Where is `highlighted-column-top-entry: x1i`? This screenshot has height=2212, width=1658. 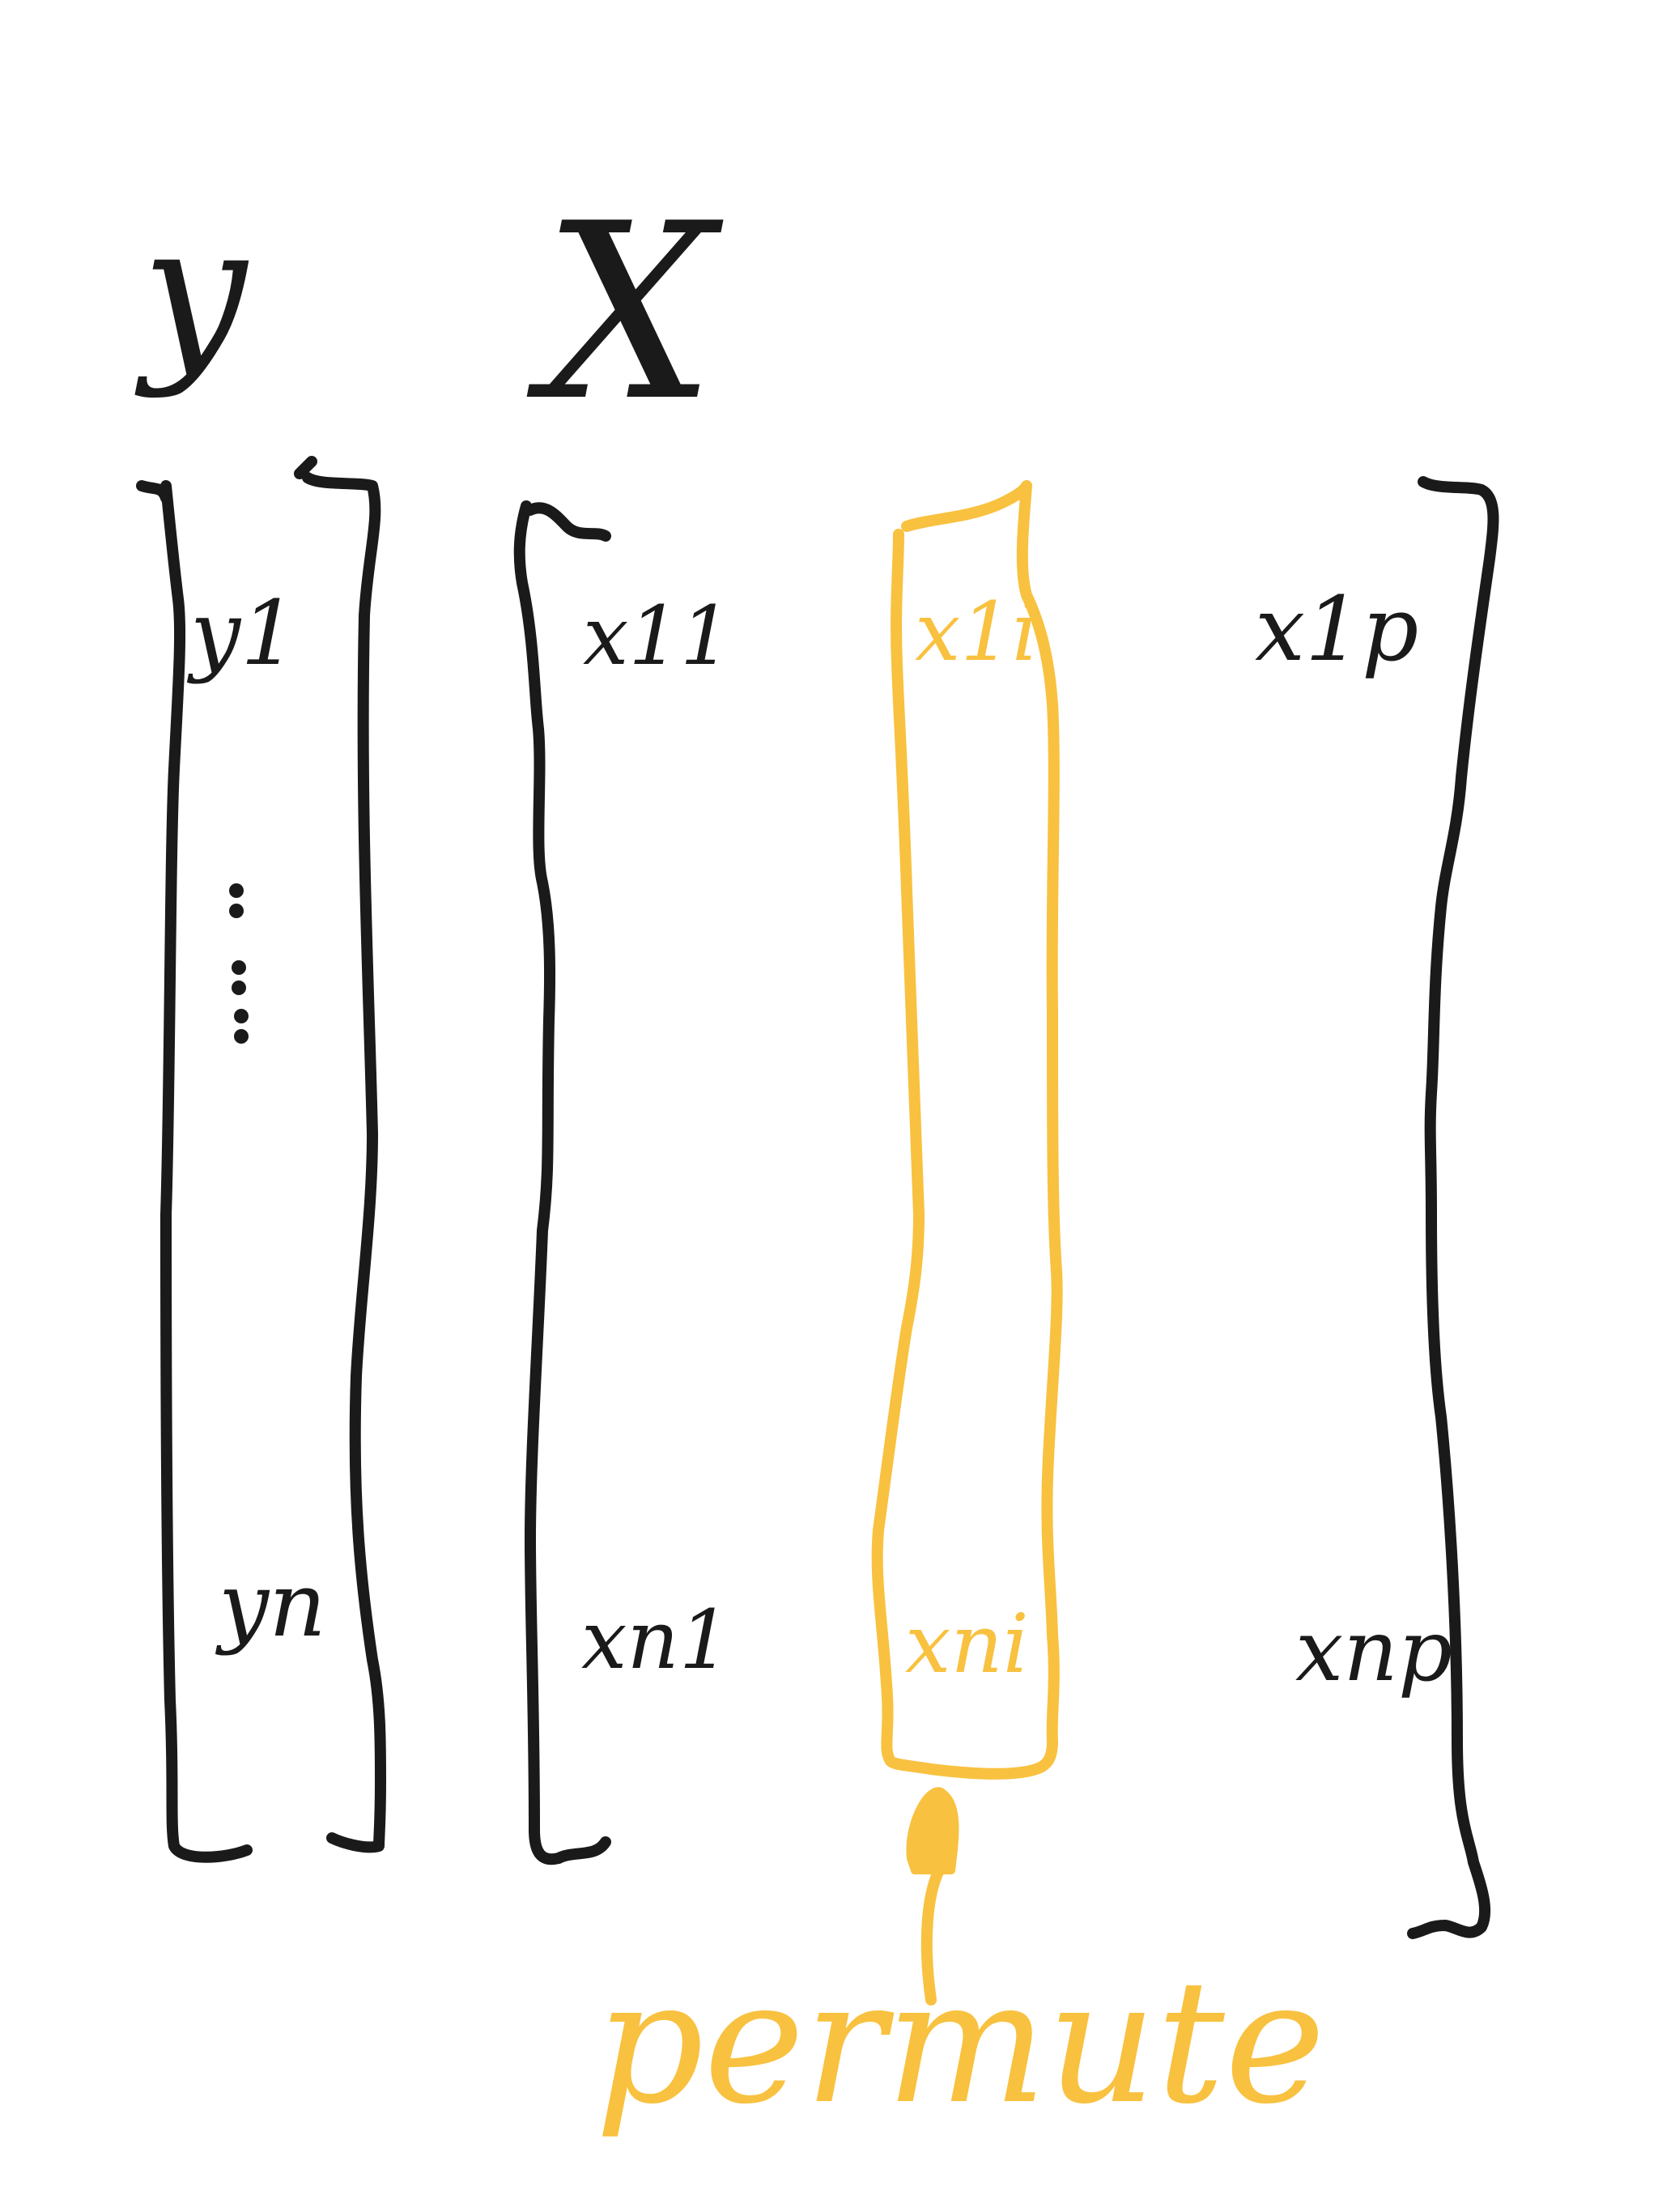
highlighted-column-top-entry: x1i is located at coordinates (976, 632).